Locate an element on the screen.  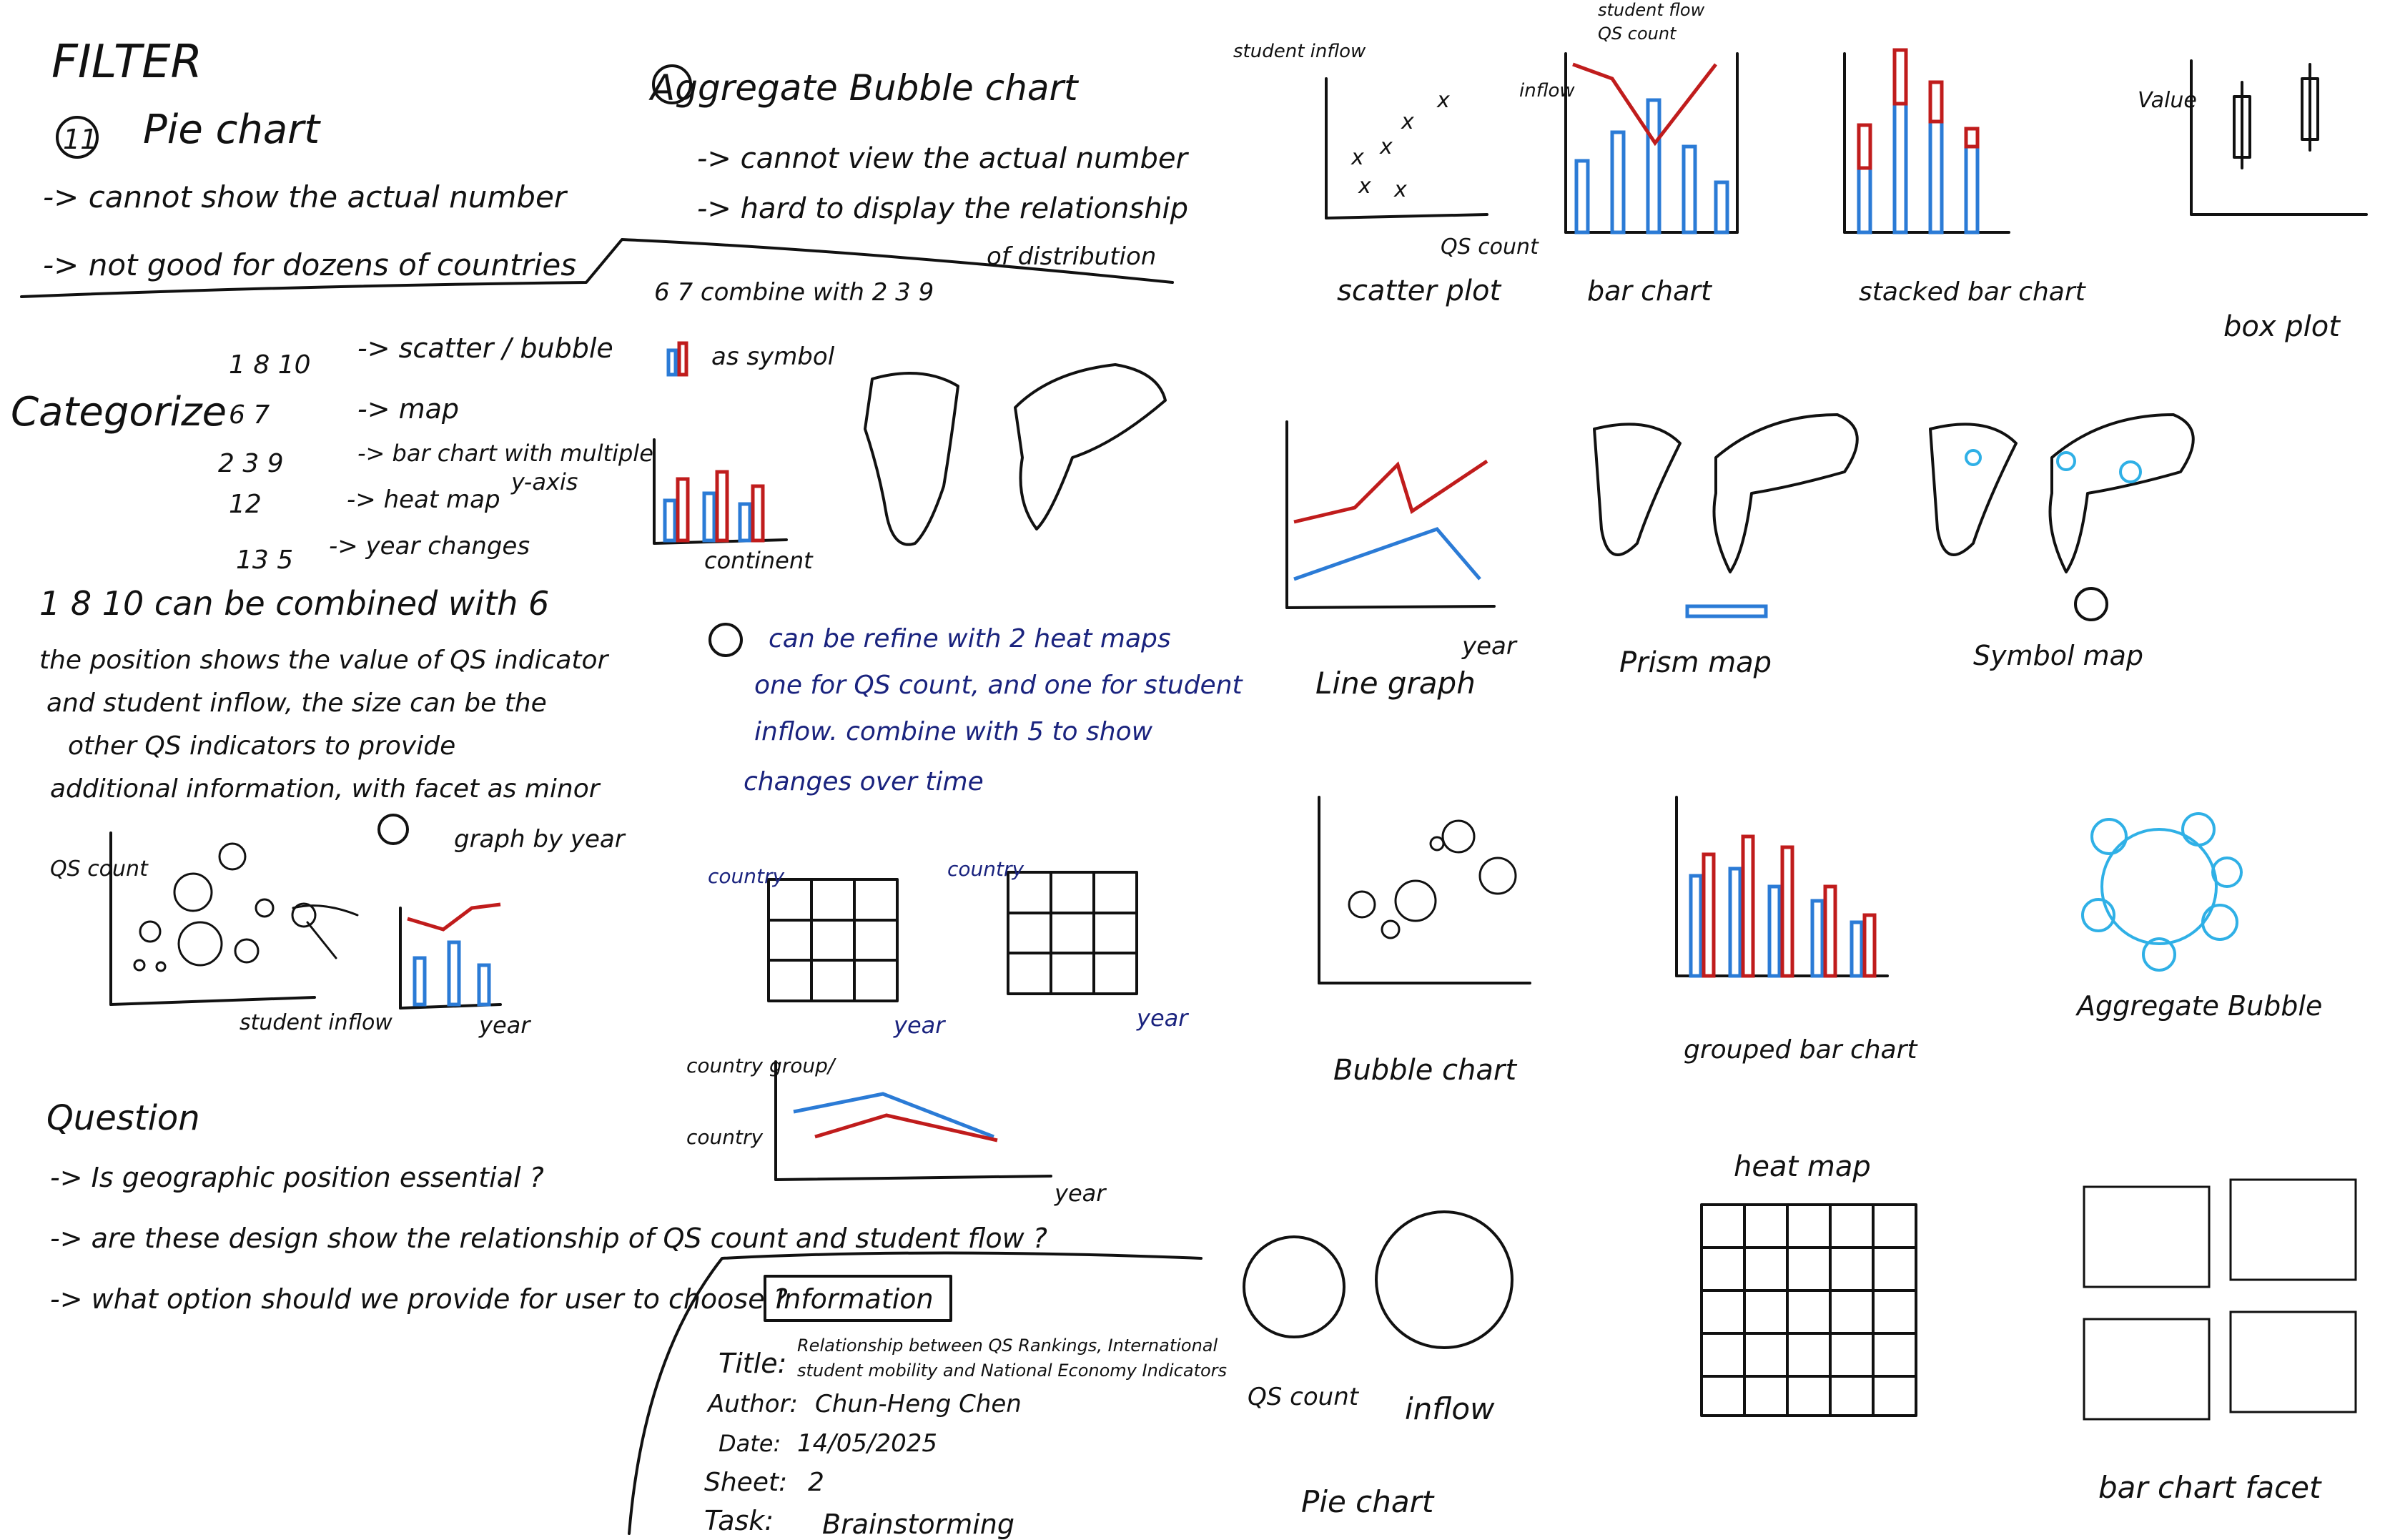
sketch-4-box is located at coordinates (2279, 138).